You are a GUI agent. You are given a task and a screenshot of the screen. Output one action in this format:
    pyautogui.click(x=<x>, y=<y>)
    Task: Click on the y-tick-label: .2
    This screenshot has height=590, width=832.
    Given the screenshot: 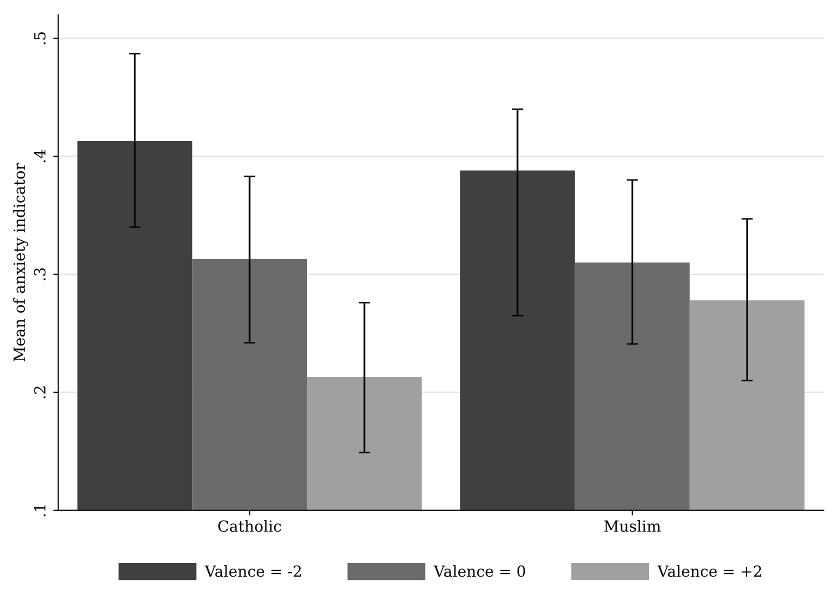 What is the action you would take?
    pyautogui.click(x=40, y=392)
    